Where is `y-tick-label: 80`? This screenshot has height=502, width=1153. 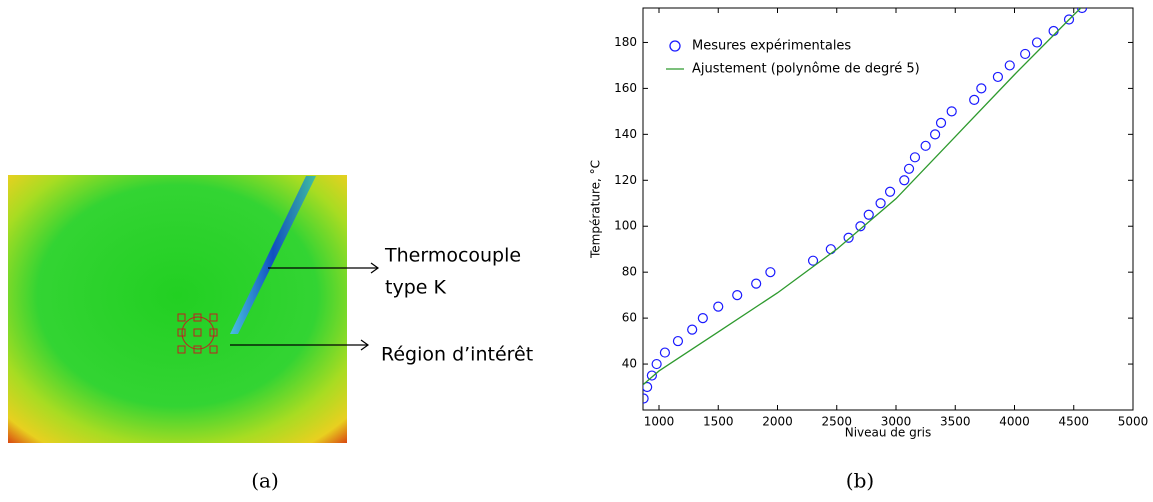 y-tick-label: 80 is located at coordinates (629, 272).